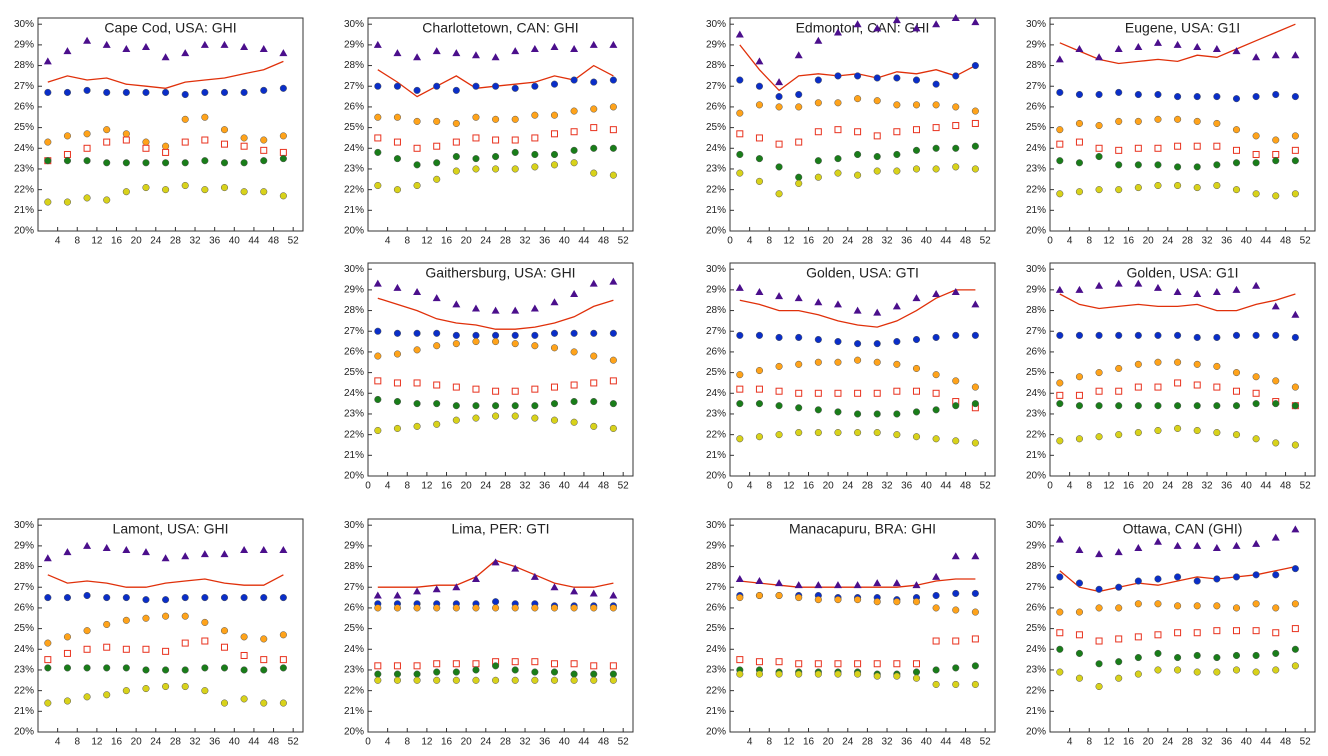 This screenshot has width=1328, height=756. I want to click on y-tick-label: 28%, so click(1036, 566).